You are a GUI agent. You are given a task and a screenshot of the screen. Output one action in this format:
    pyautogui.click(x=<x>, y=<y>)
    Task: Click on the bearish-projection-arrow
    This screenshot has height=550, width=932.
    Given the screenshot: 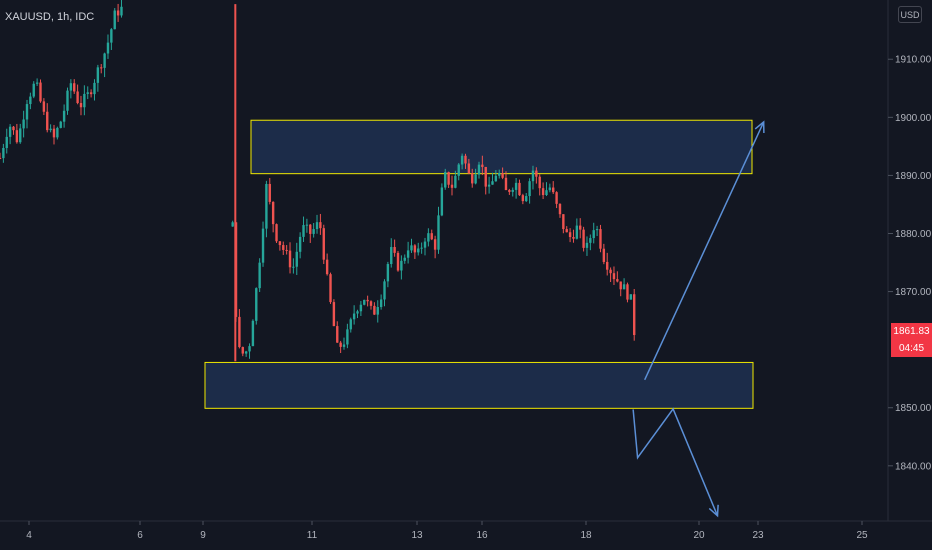 What is the action you would take?
    pyautogui.click(x=675, y=462)
    